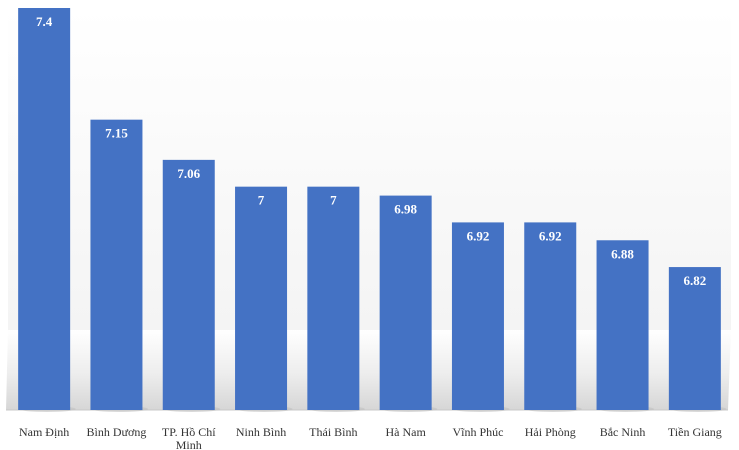 Image resolution: width=739 pixels, height=450 pixels. Describe the element at coordinates (116, 133) in the screenshot. I see `bar-value-label: 7.15` at that location.